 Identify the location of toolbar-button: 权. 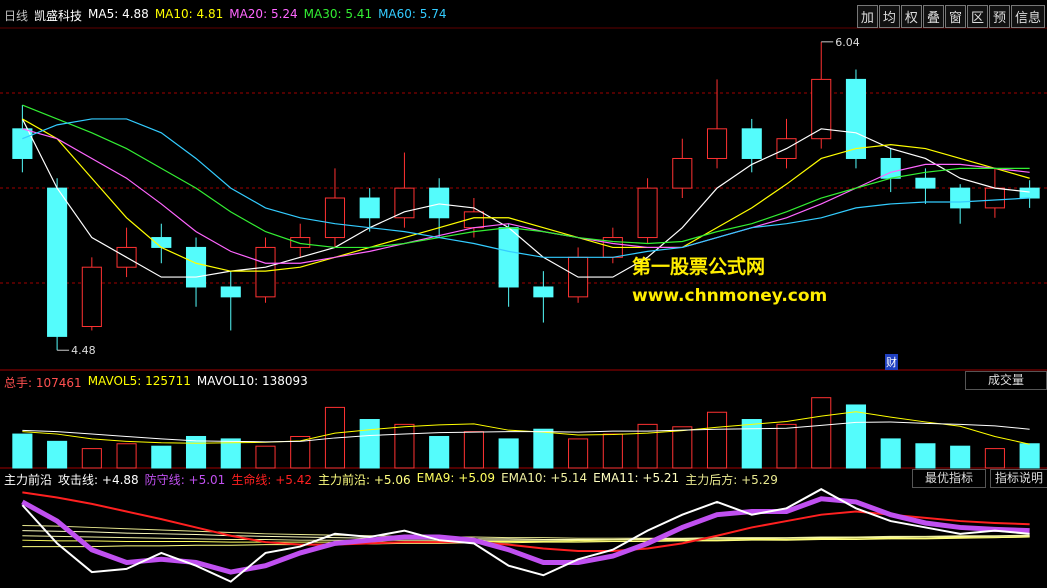
(911, 16).